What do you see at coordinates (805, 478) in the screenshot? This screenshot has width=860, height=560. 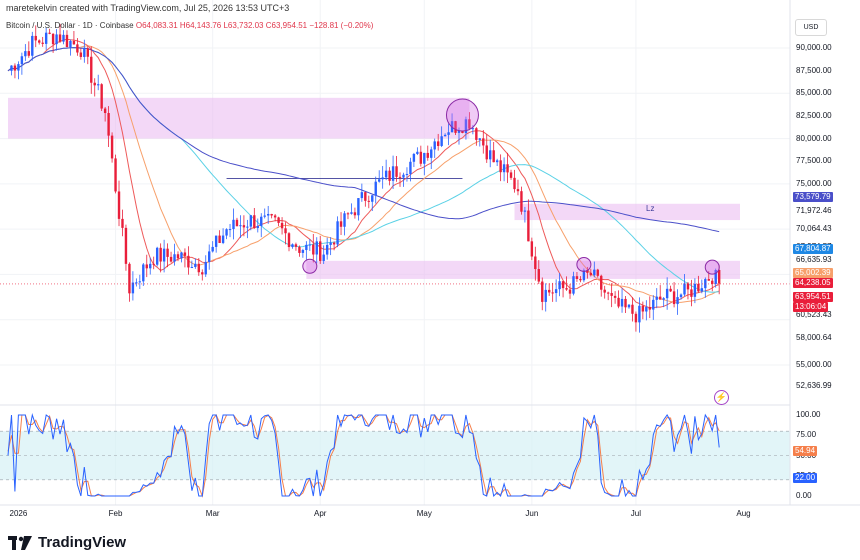 I see `stoch-badge-k: 22.00` at bounding box center [805, 478].